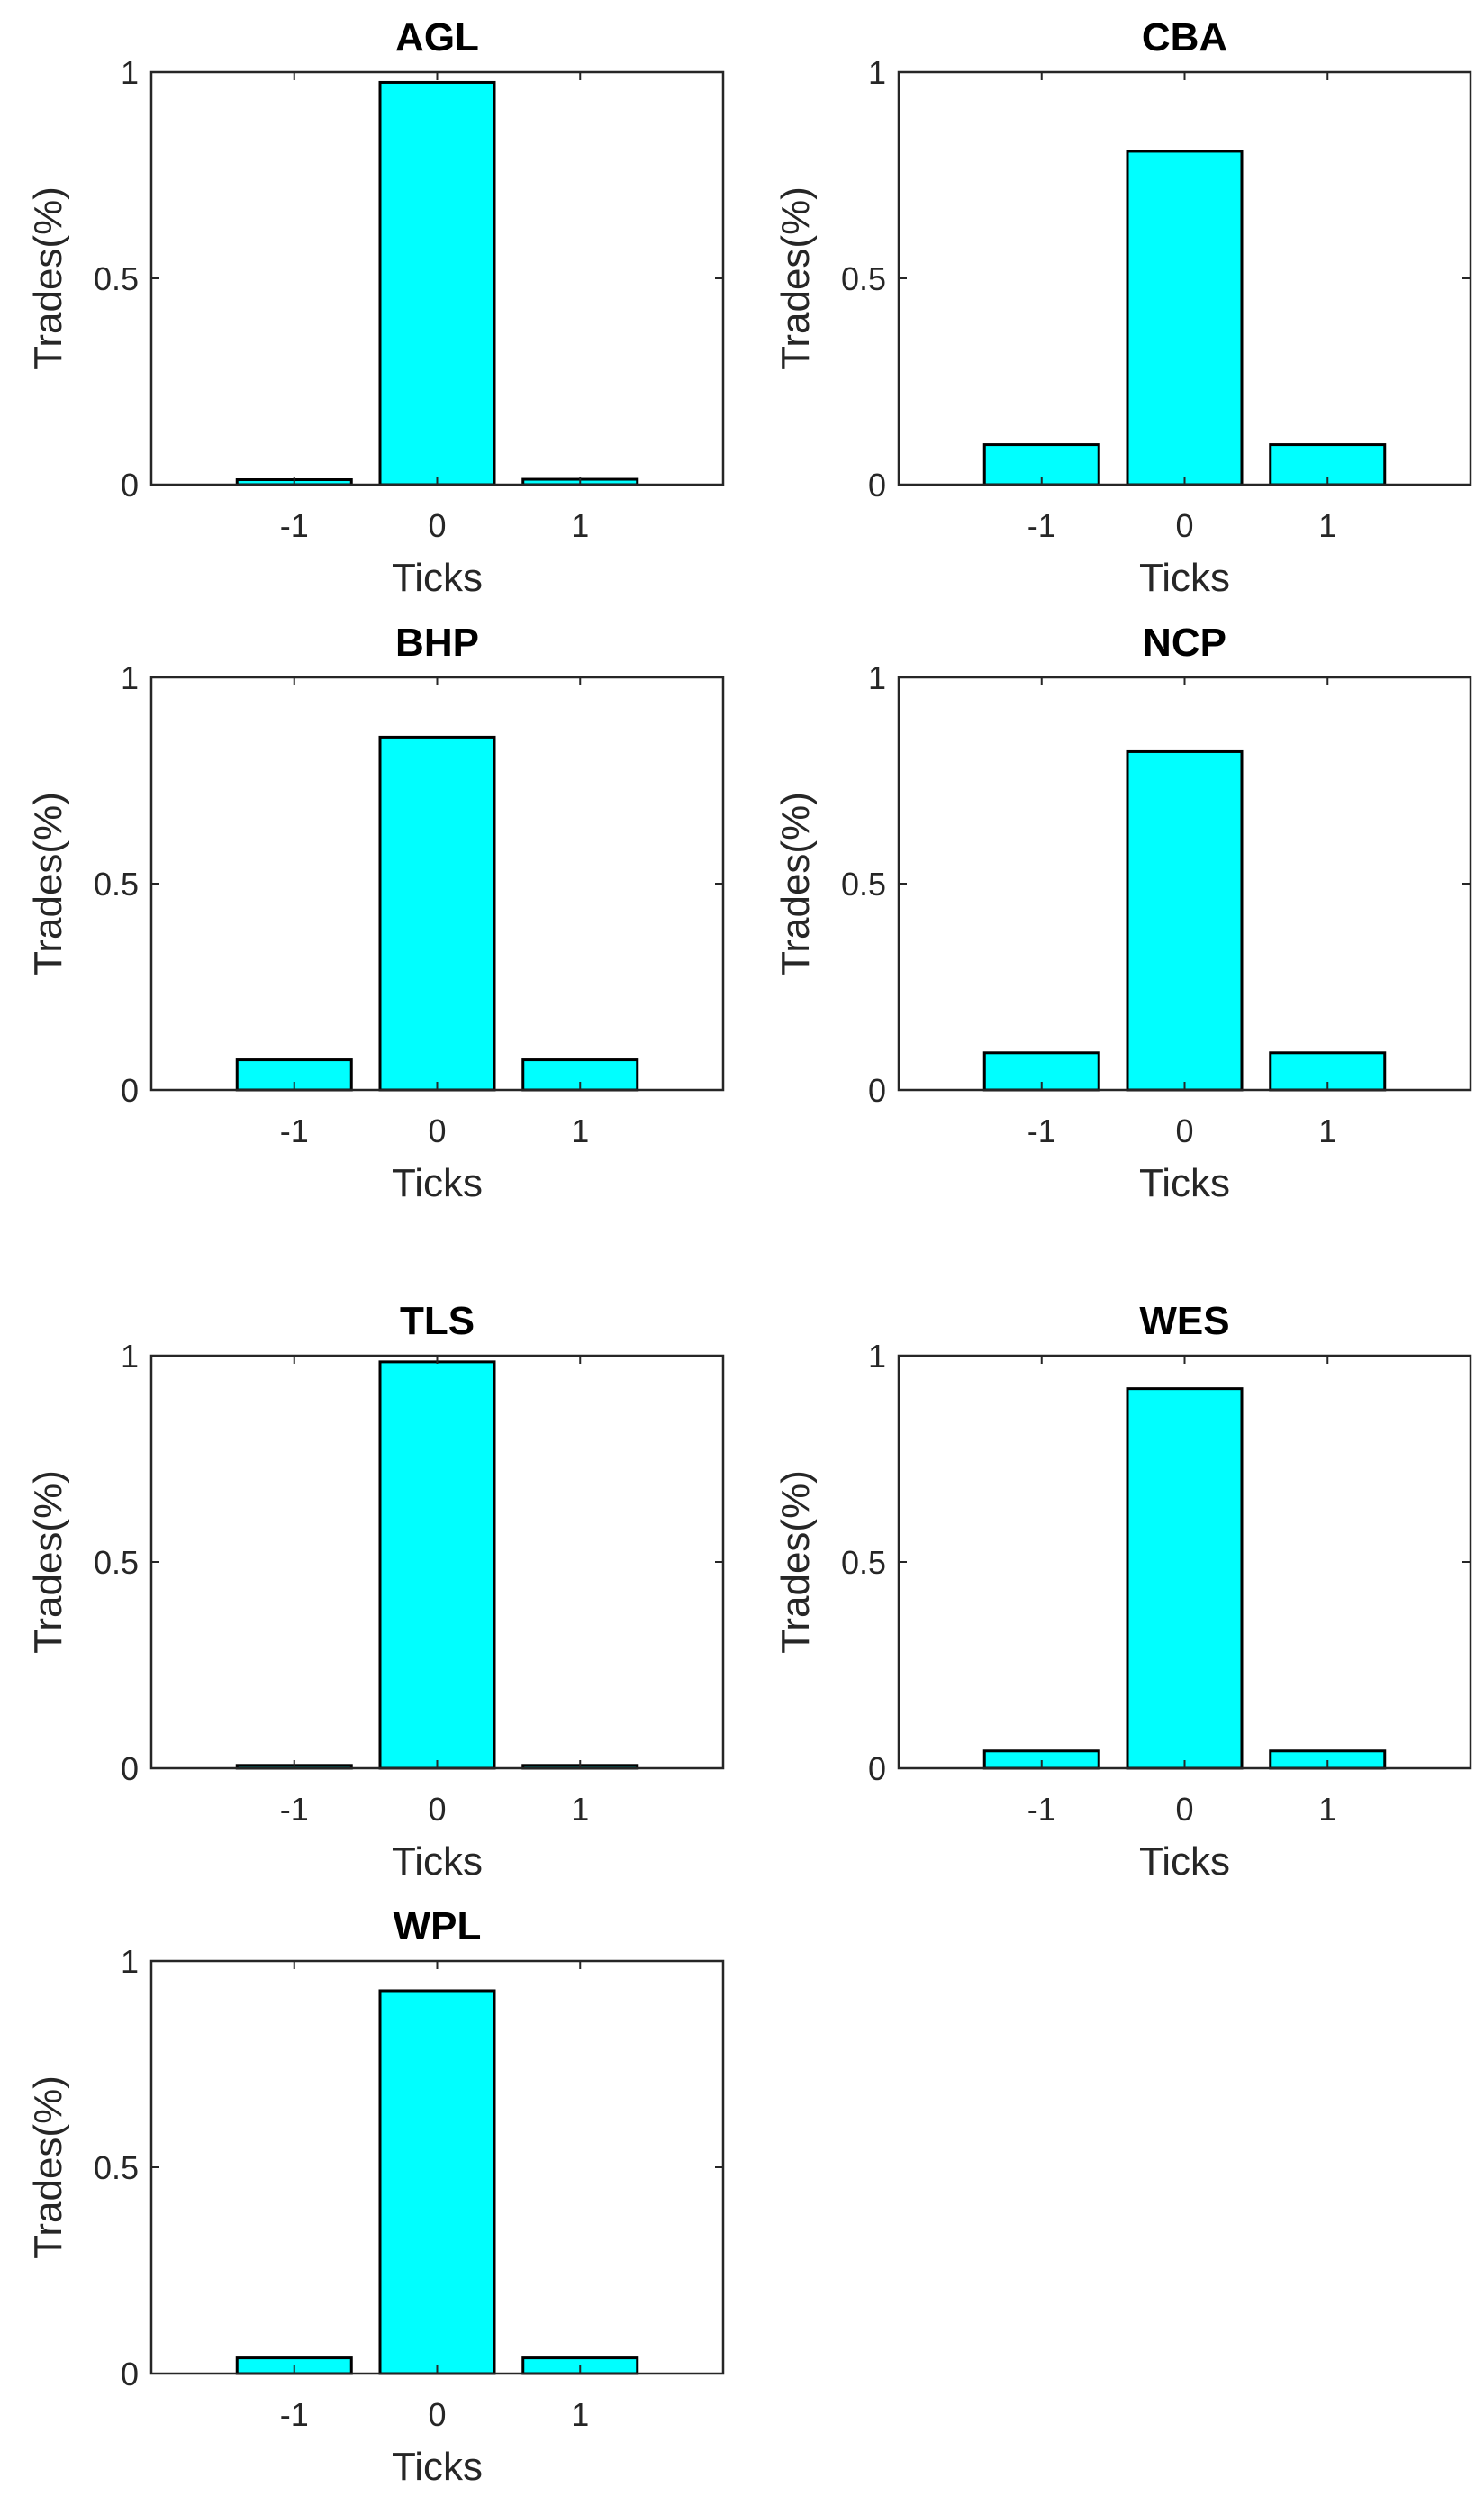  I want to click on chart-title: WPL, so click(438, 1926).